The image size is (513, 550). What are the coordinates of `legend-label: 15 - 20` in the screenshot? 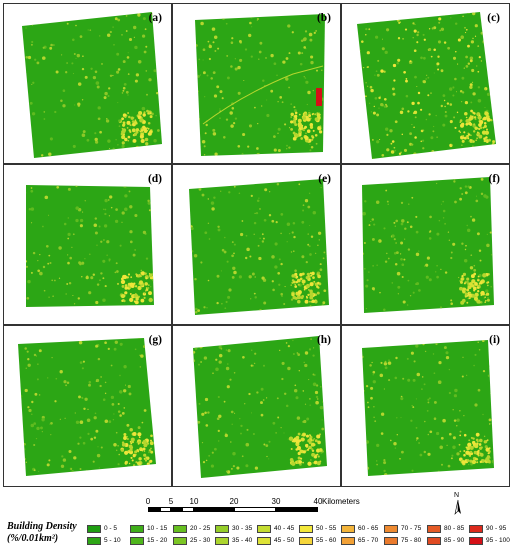 It's located at (157, 540).